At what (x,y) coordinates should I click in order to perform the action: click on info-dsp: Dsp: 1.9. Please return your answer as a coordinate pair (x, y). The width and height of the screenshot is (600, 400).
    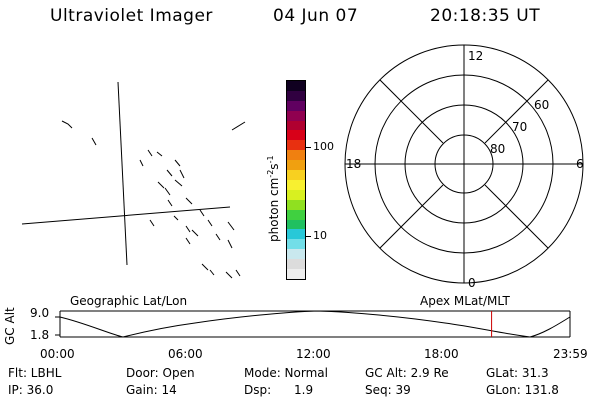
    Looking at the image, I should click on (279, 390).